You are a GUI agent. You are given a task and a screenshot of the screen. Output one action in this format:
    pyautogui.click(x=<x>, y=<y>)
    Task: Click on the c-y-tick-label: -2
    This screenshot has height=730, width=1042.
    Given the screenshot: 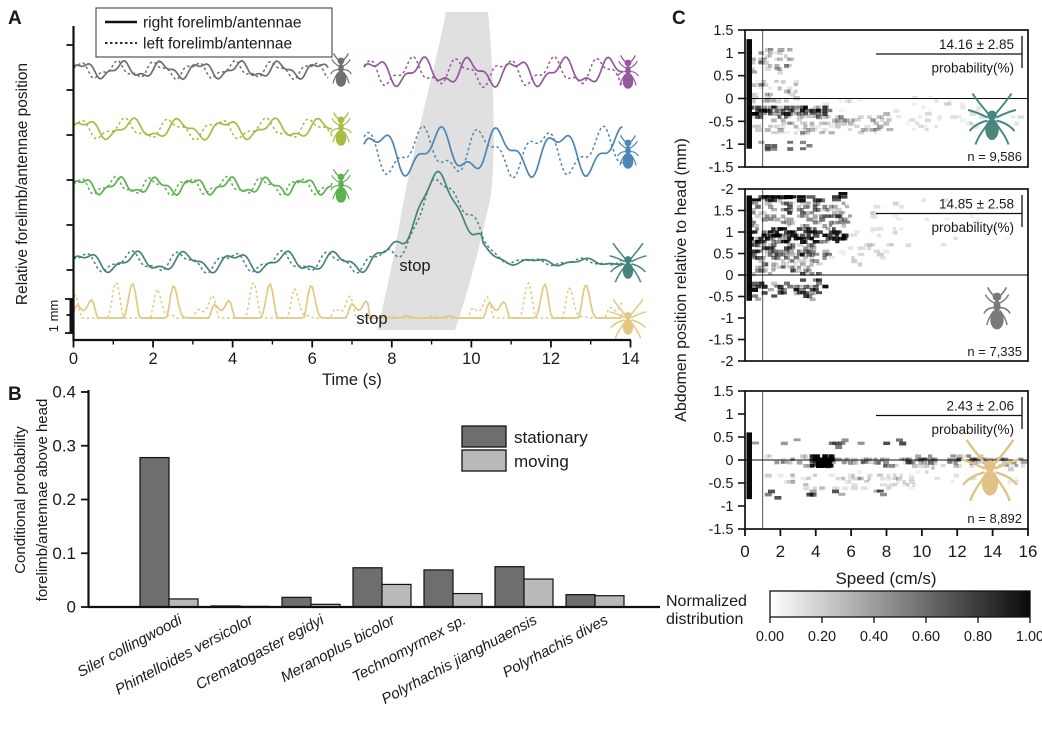 What is the action you would take?
    pyautogui.click(x=727, y=190)
    